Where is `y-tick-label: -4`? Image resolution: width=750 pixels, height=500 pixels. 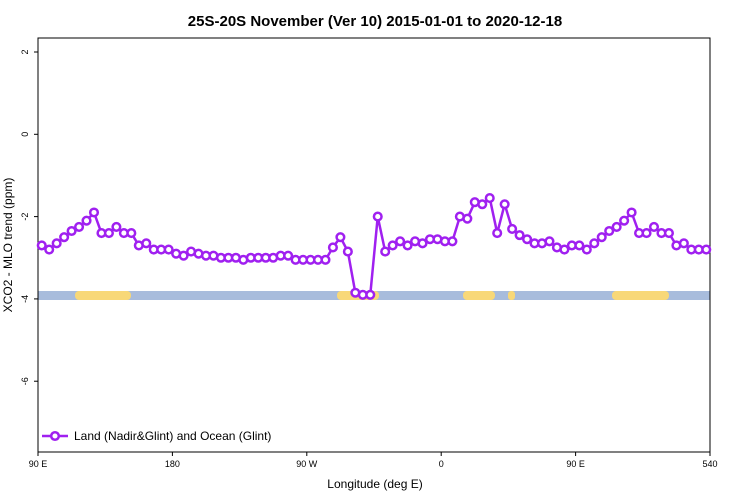
y-tick-label: -4 is located at coordinates (25, 299).